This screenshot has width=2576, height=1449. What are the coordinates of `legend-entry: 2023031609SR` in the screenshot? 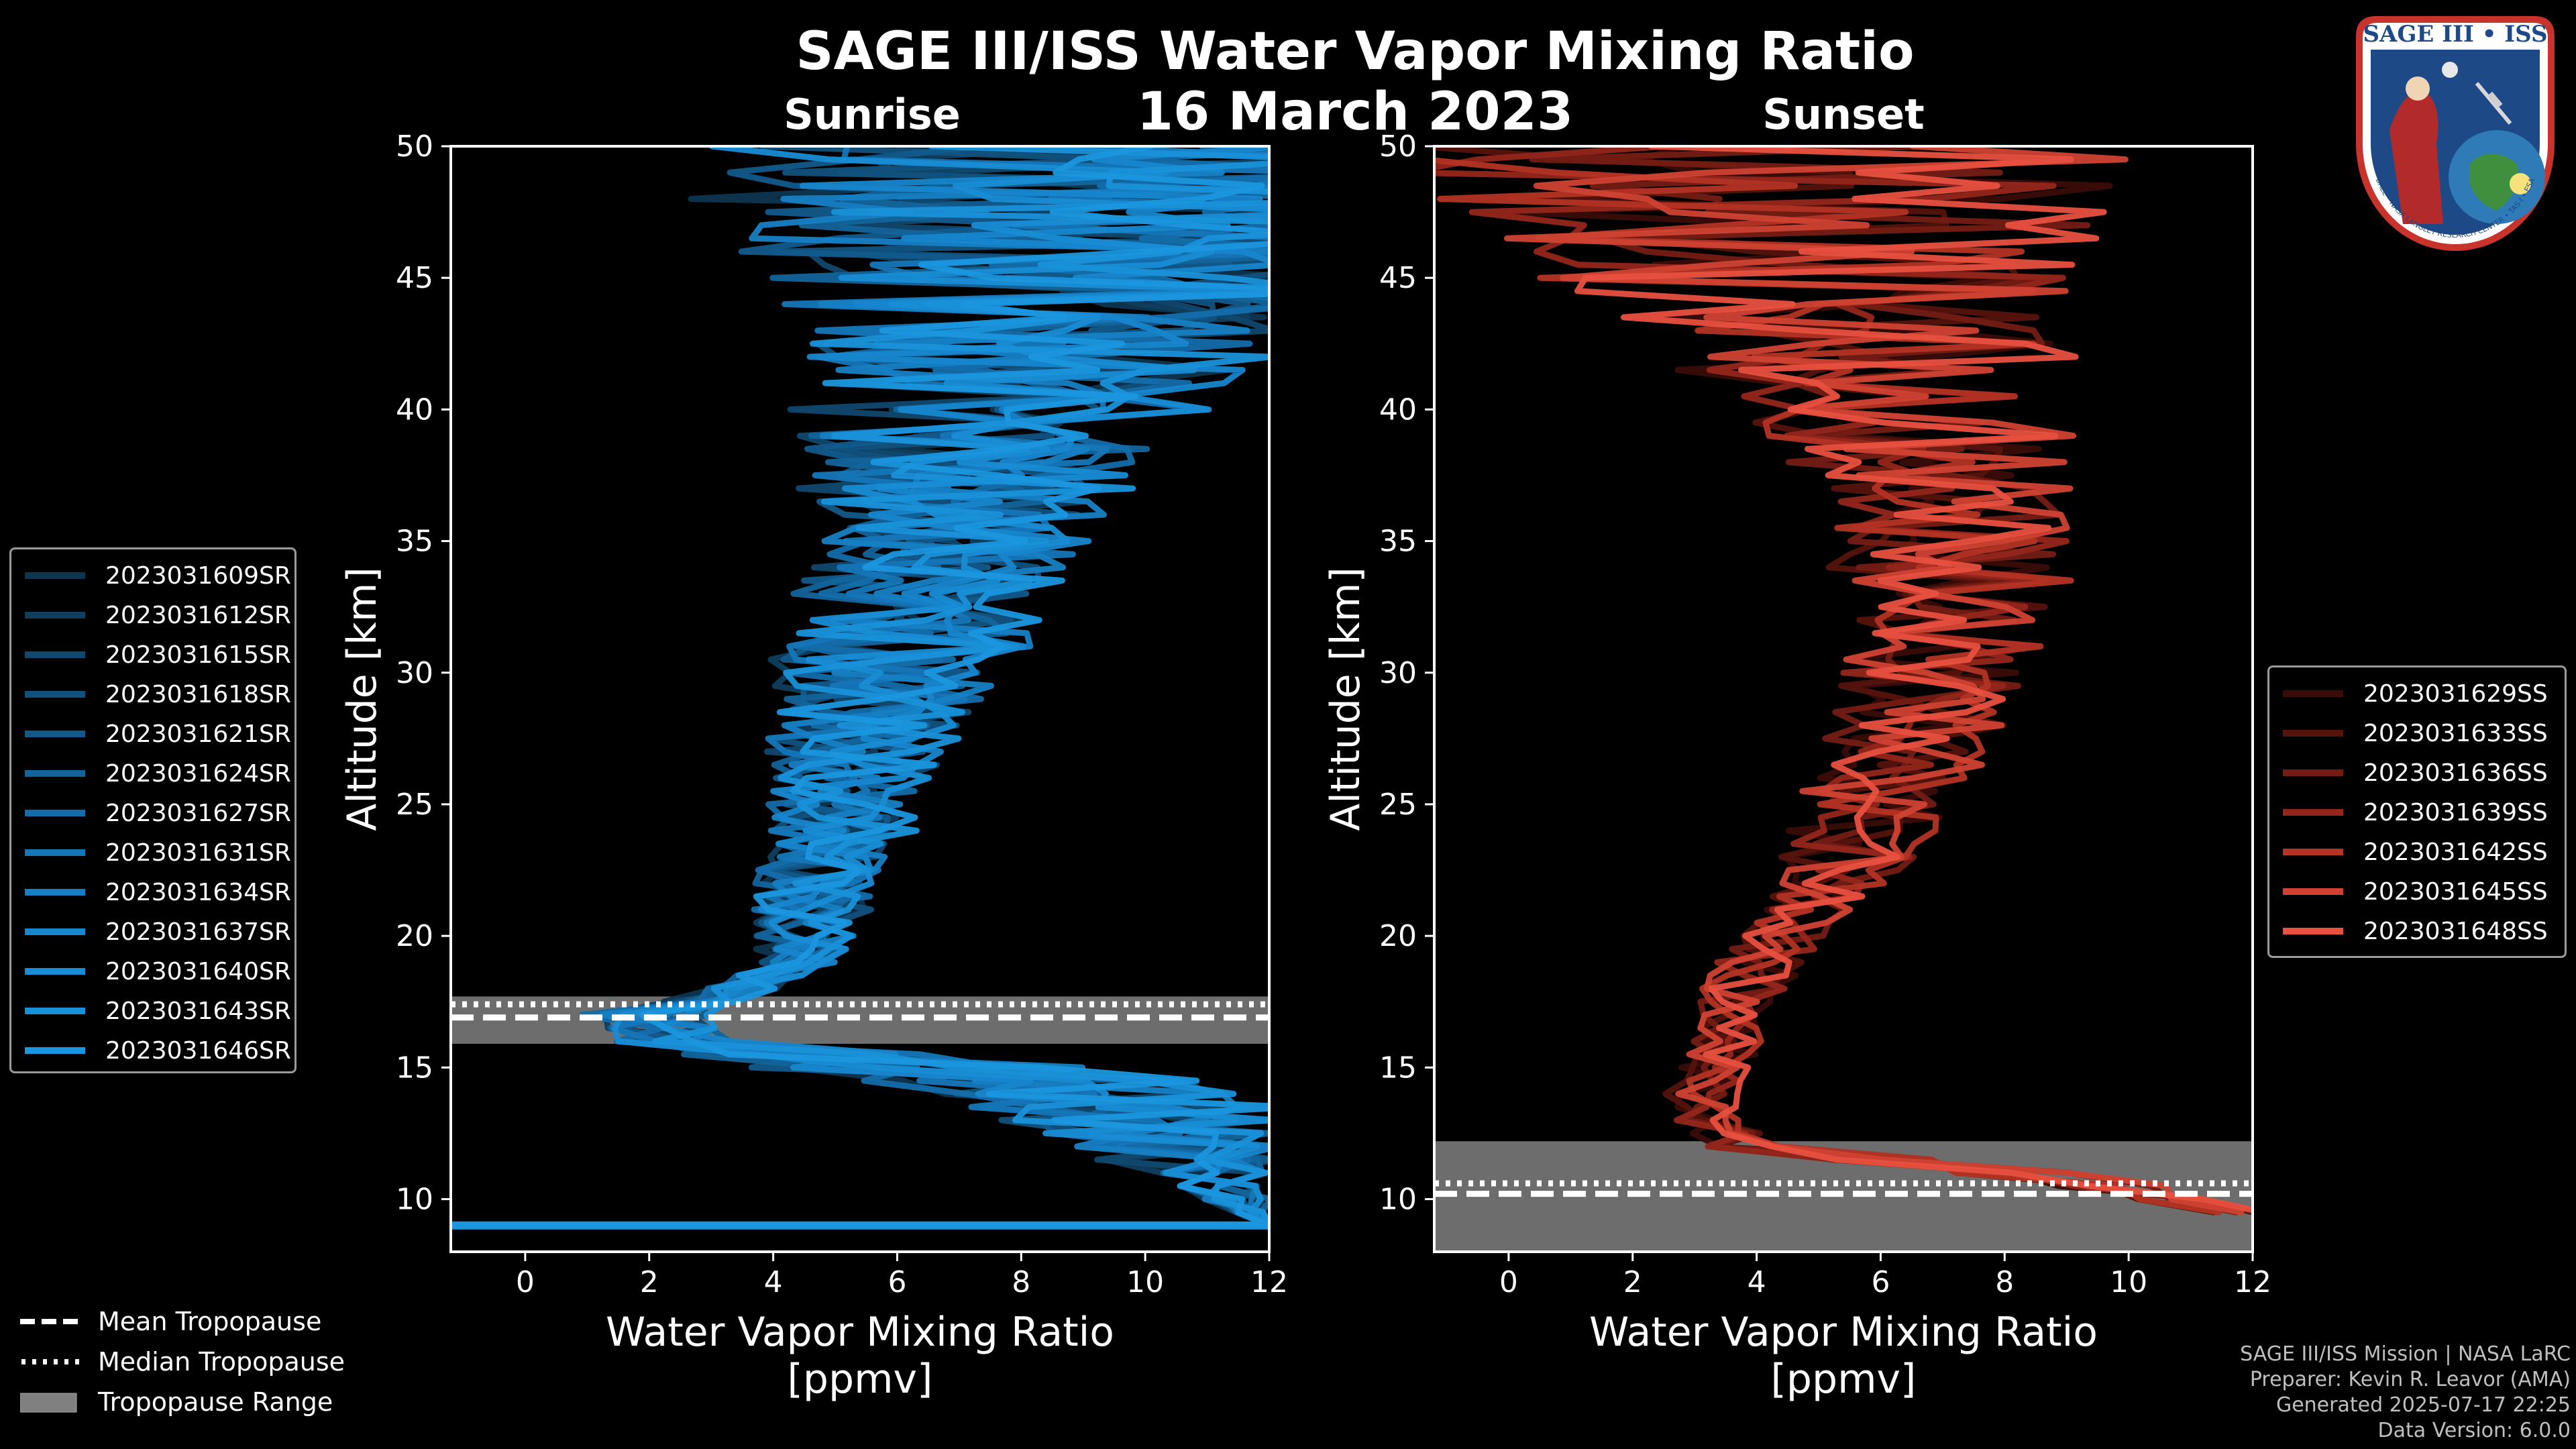 It's located at (151, 575).